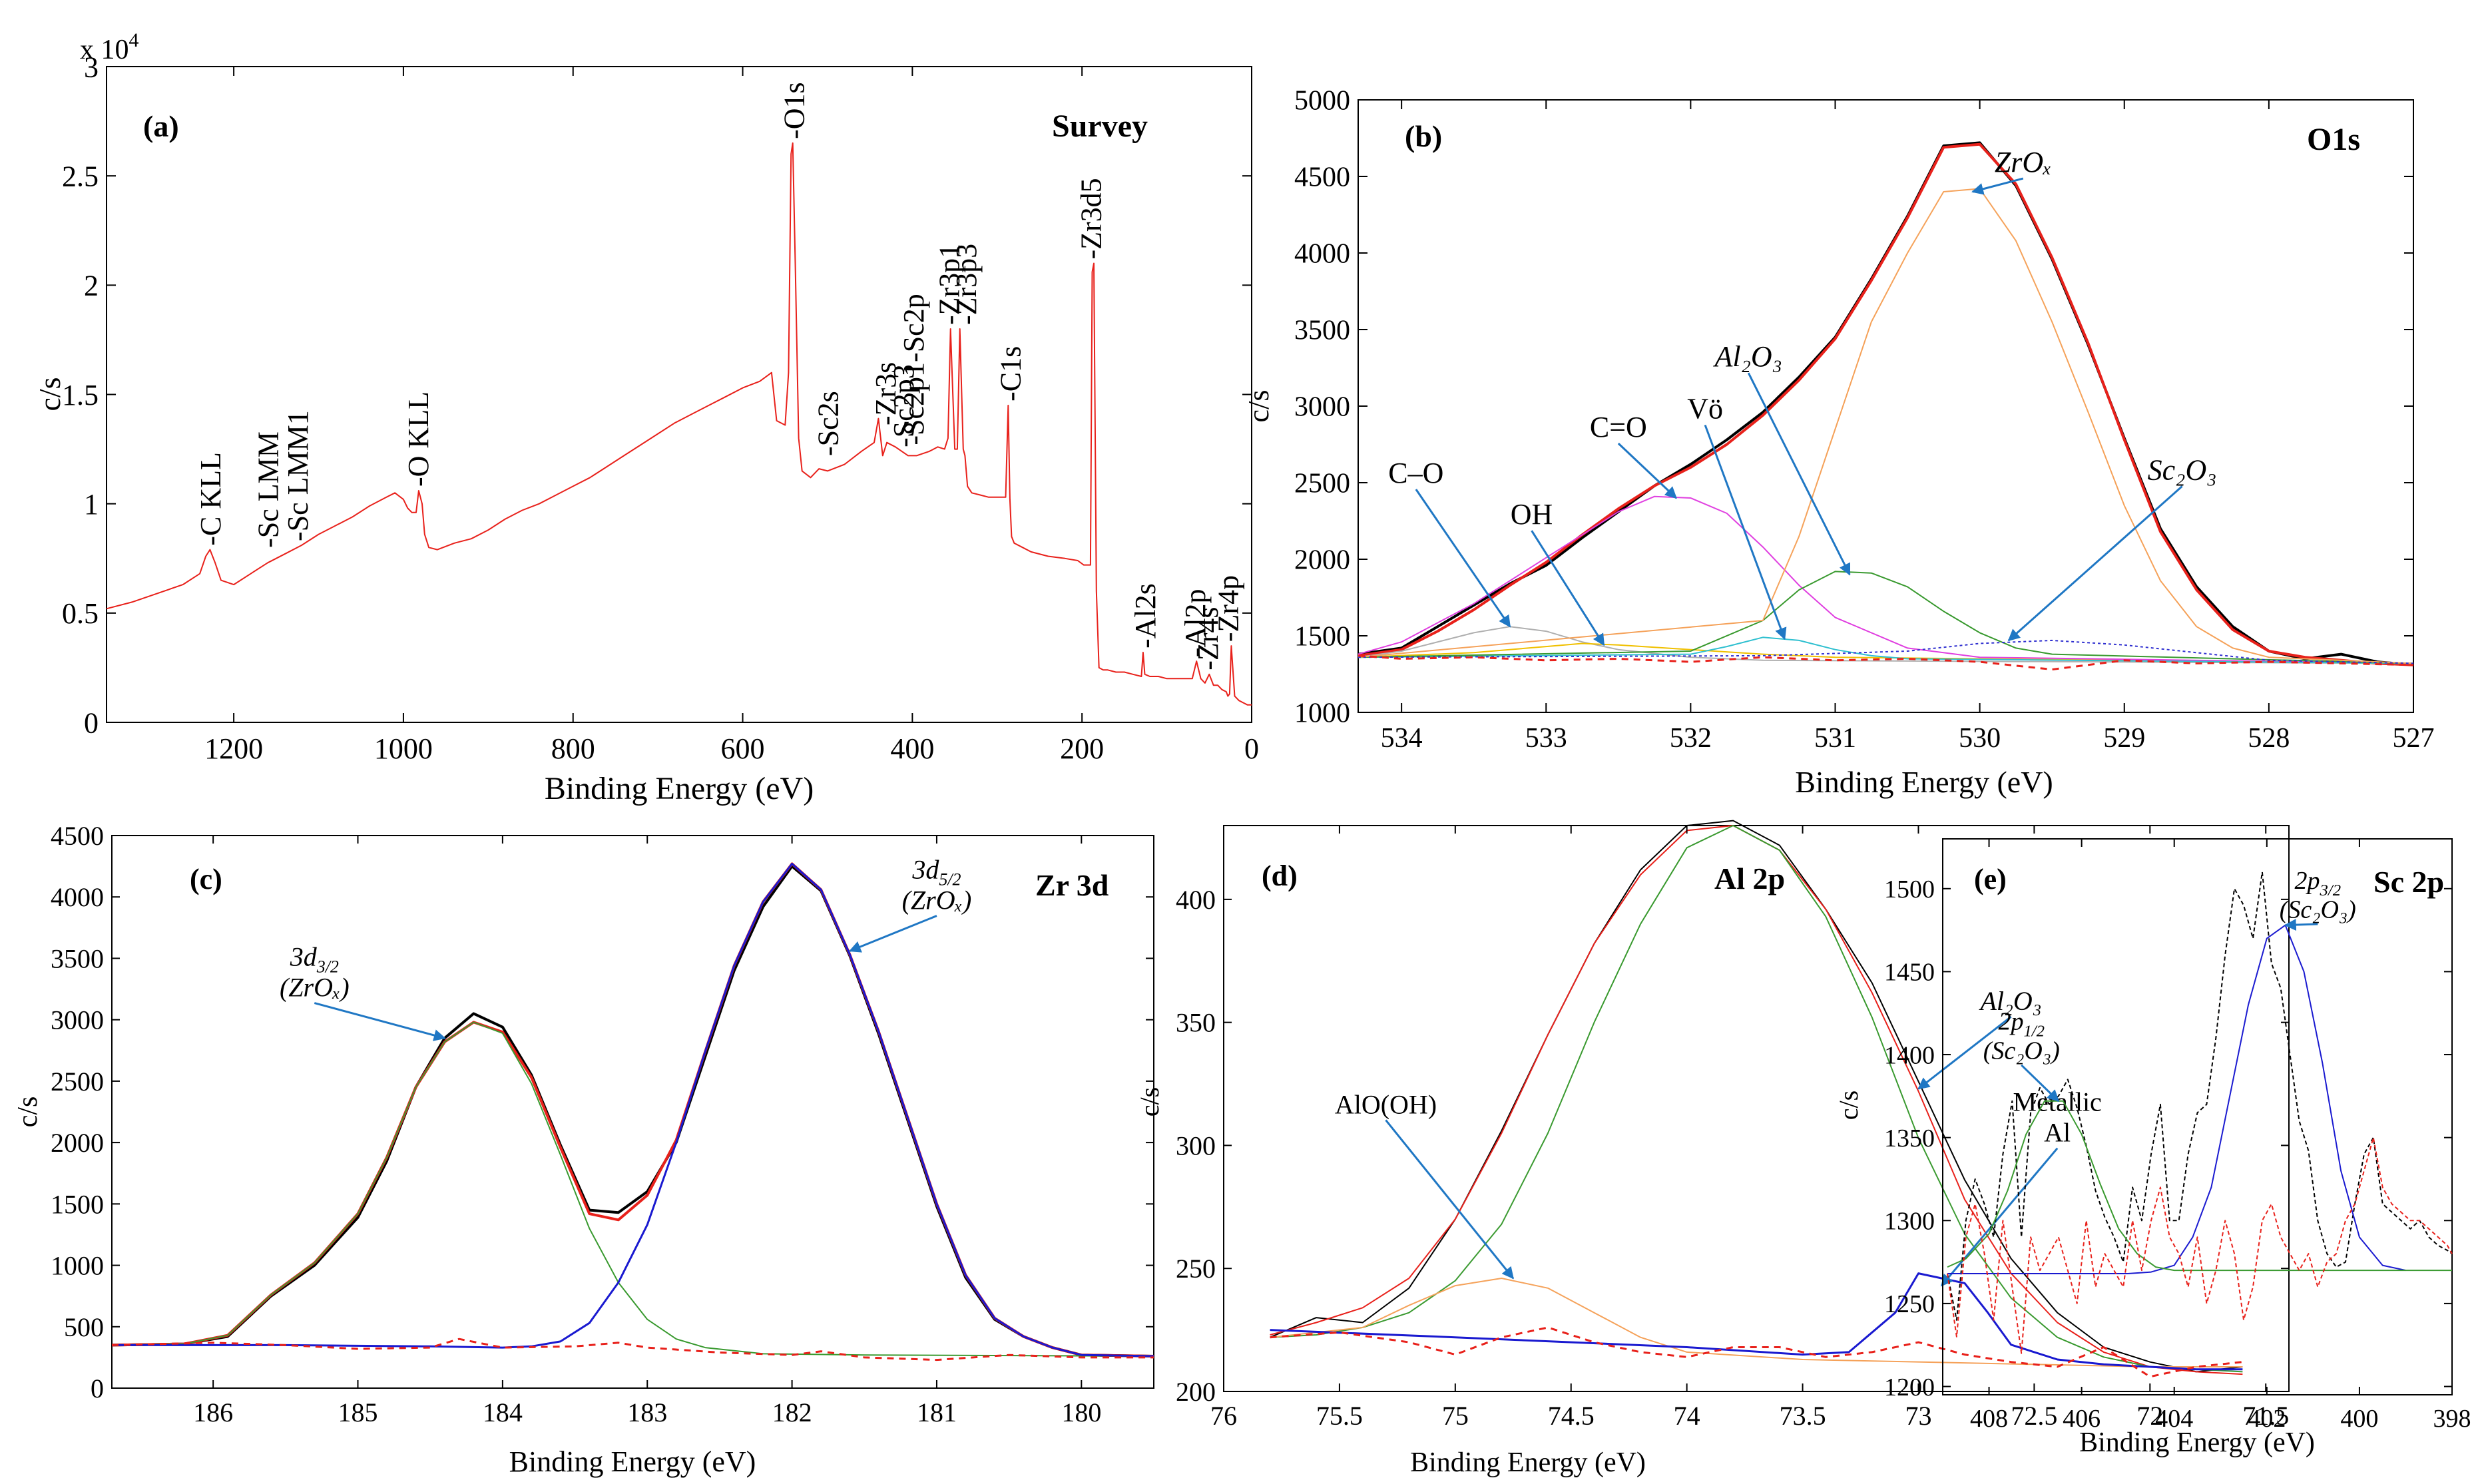  Describe the element at coordinates (298, 475) in the screenshot. I see `panel-a-peak-label-sc-lmm1: -Sc LMM1` at that location.